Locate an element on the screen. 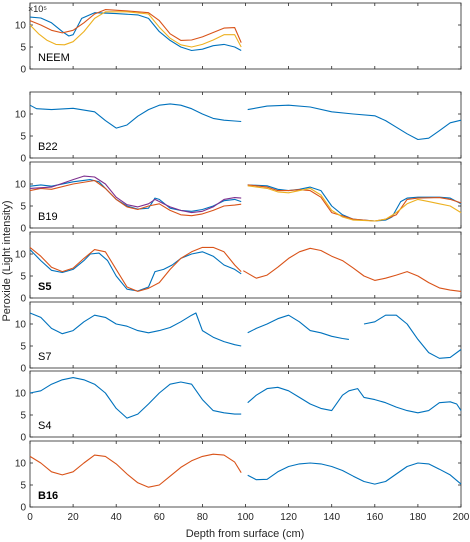 Image resolution: width=470 pixels, height=542 pixels. panel-label: S5 is located at coordinates (44, 287).